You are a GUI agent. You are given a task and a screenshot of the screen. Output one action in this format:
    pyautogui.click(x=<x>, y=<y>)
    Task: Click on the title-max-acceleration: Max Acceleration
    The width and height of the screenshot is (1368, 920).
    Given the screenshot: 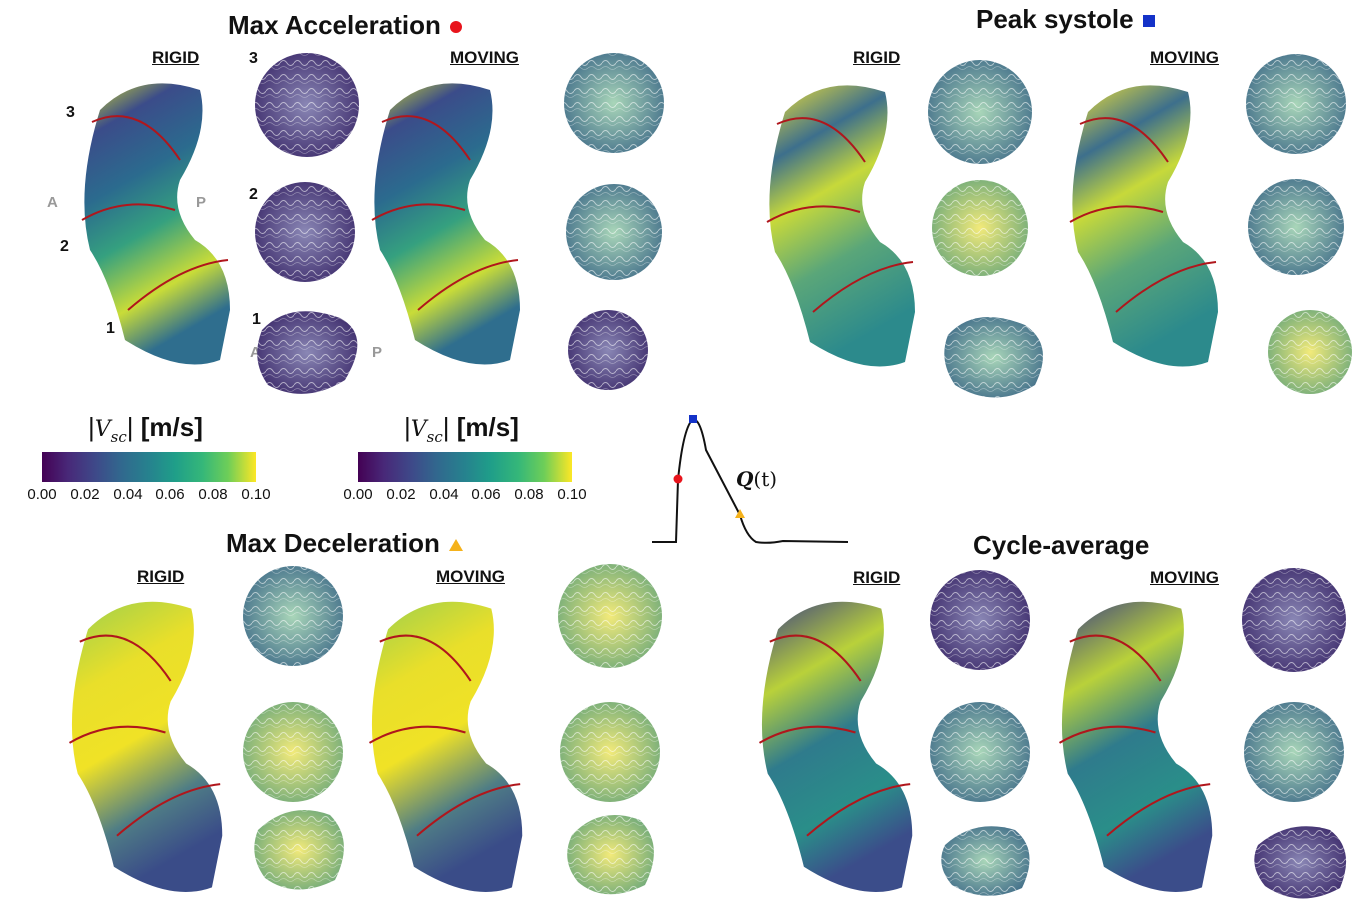 What is the action you would take?
    pyautogui.click(x=346, y=25)
    